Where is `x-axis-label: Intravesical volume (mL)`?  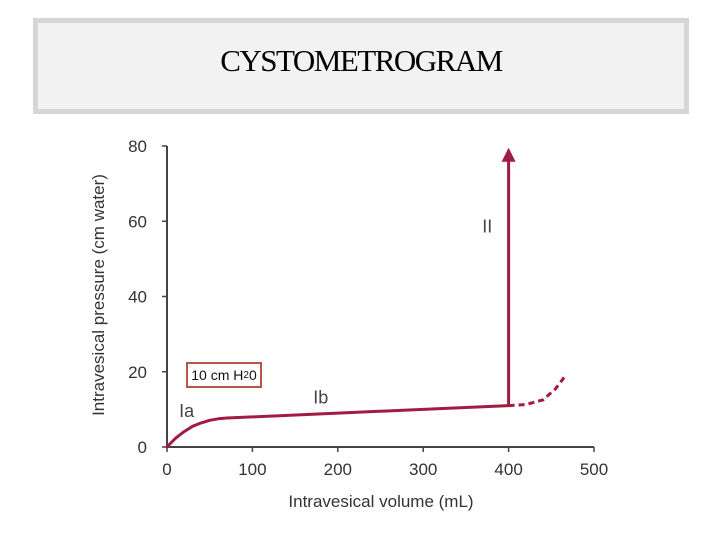
x-axis-label: Intravesical volume (mL) is located at coordinates (380, 501).